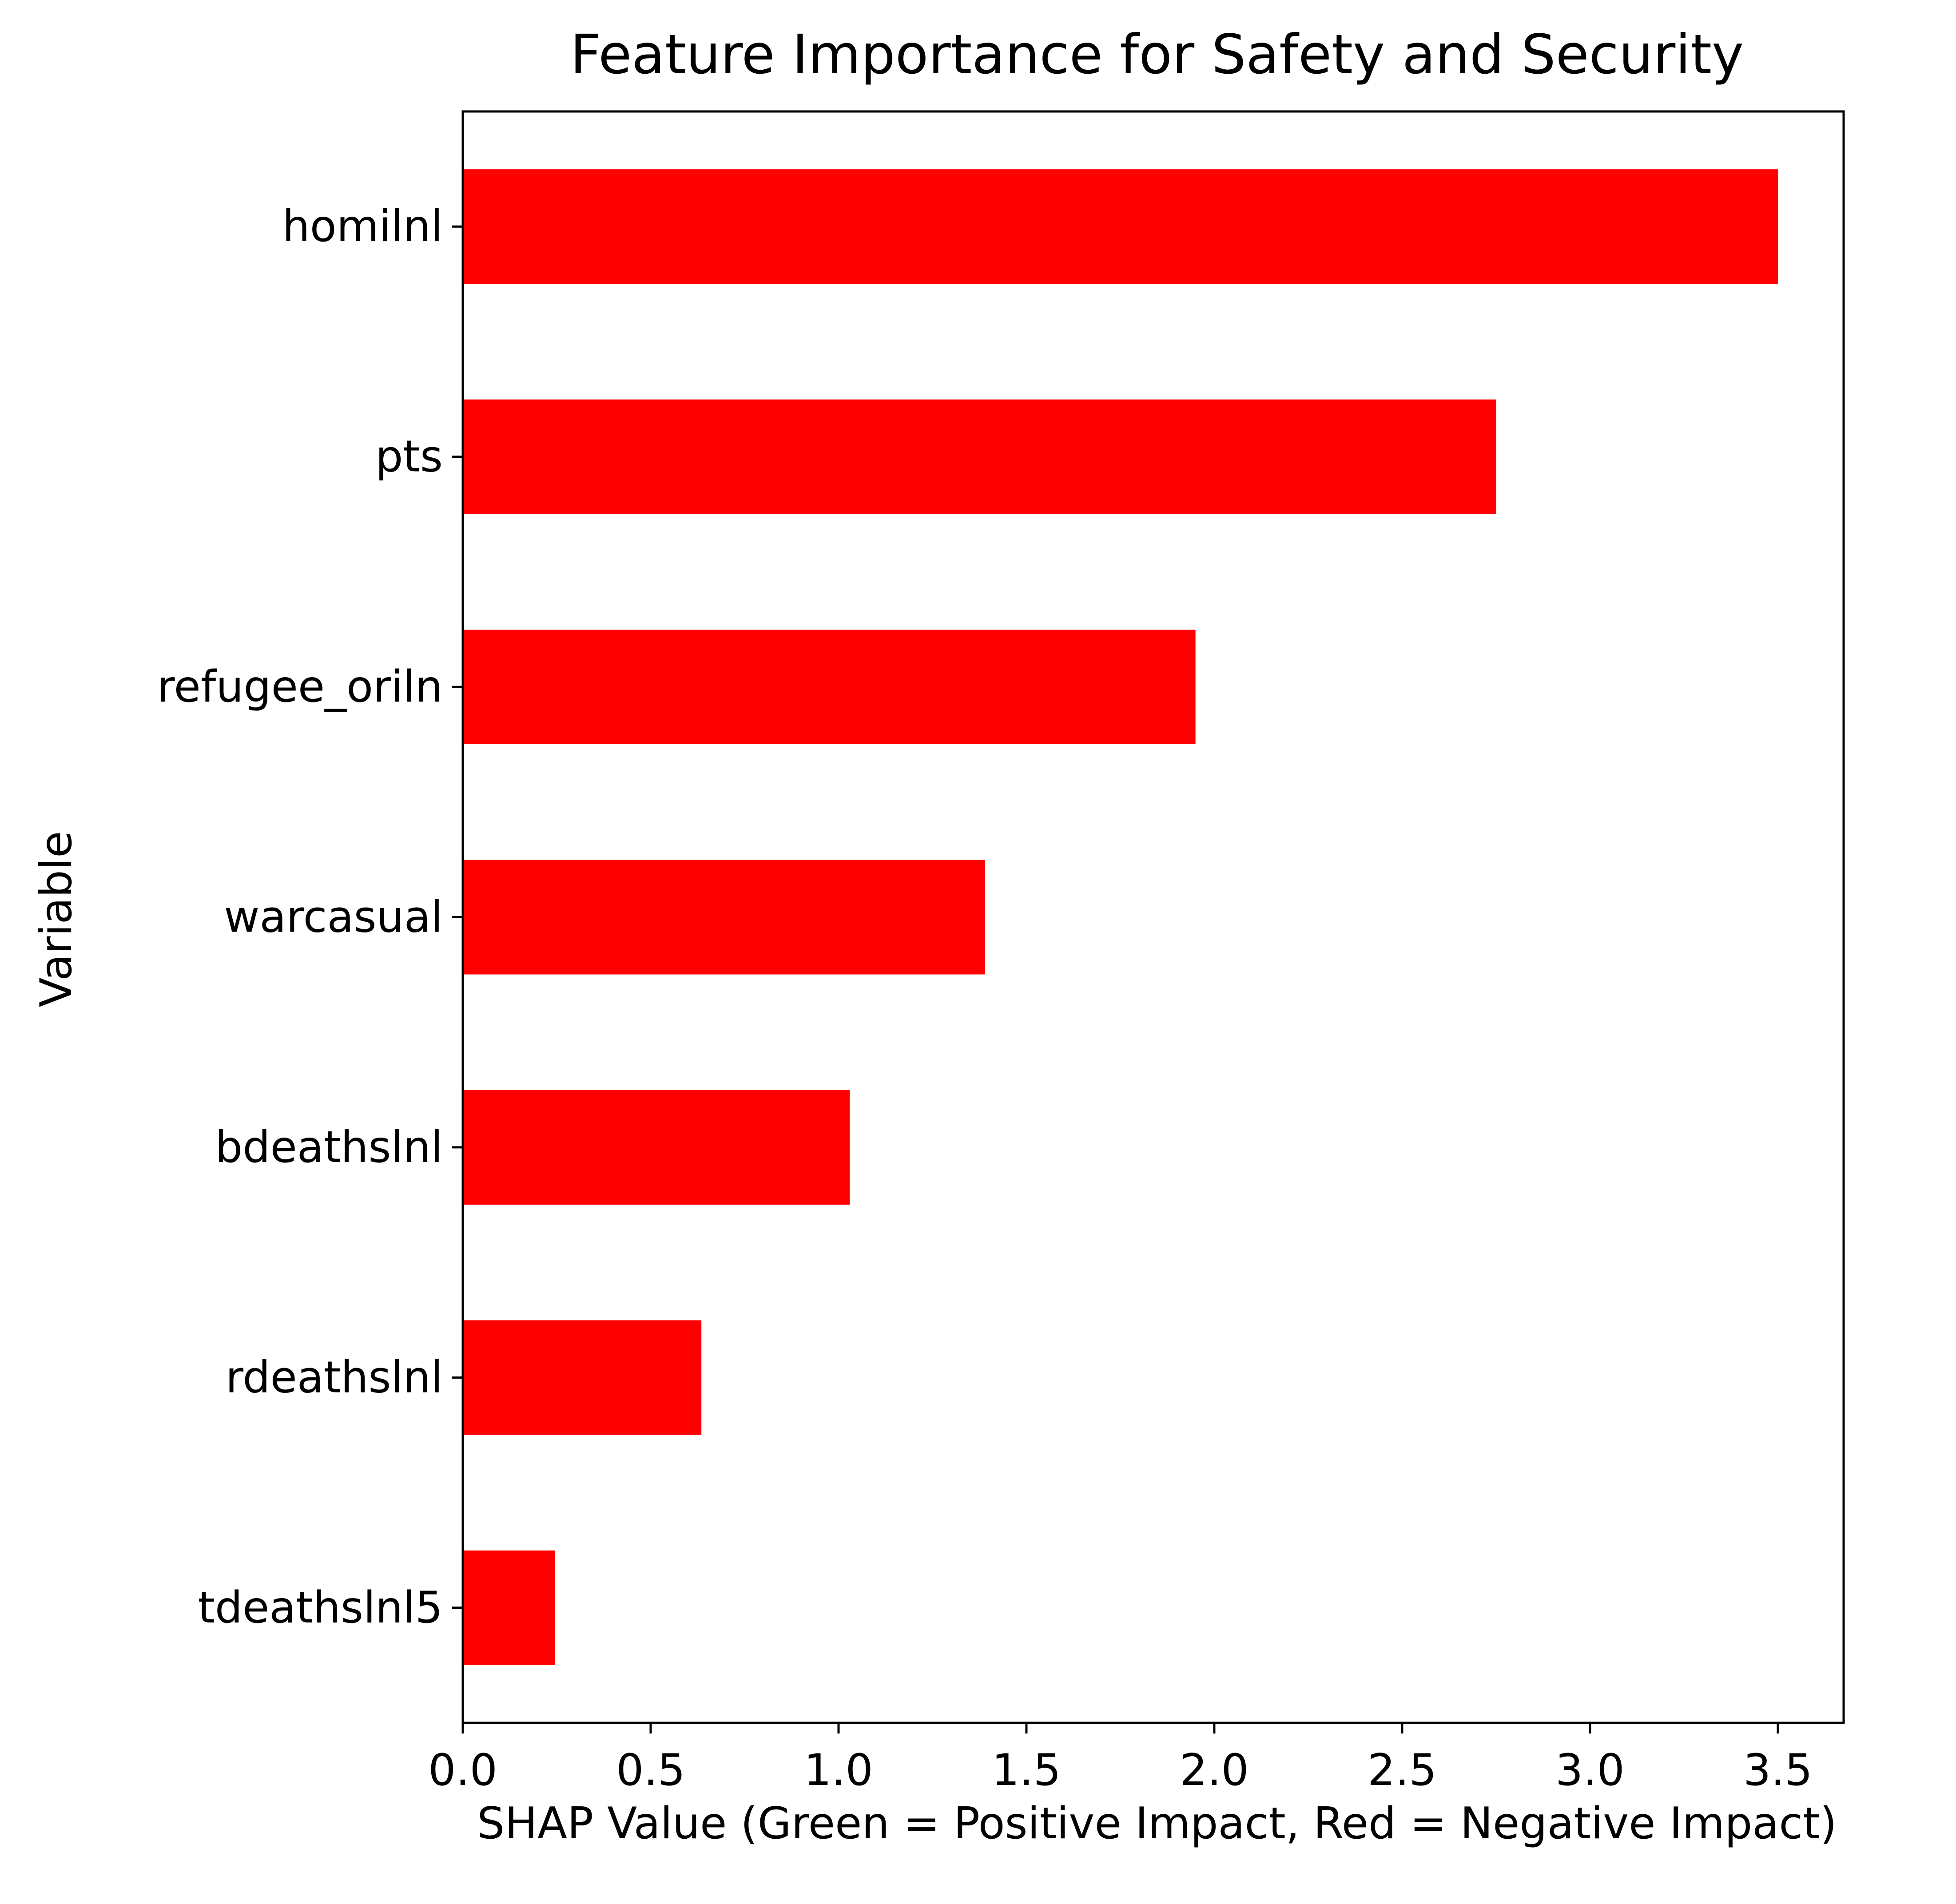 This screenshot has width=1956, height=1904. I want to click on x-tick-label-1: 0.5, so click(650, 1770).